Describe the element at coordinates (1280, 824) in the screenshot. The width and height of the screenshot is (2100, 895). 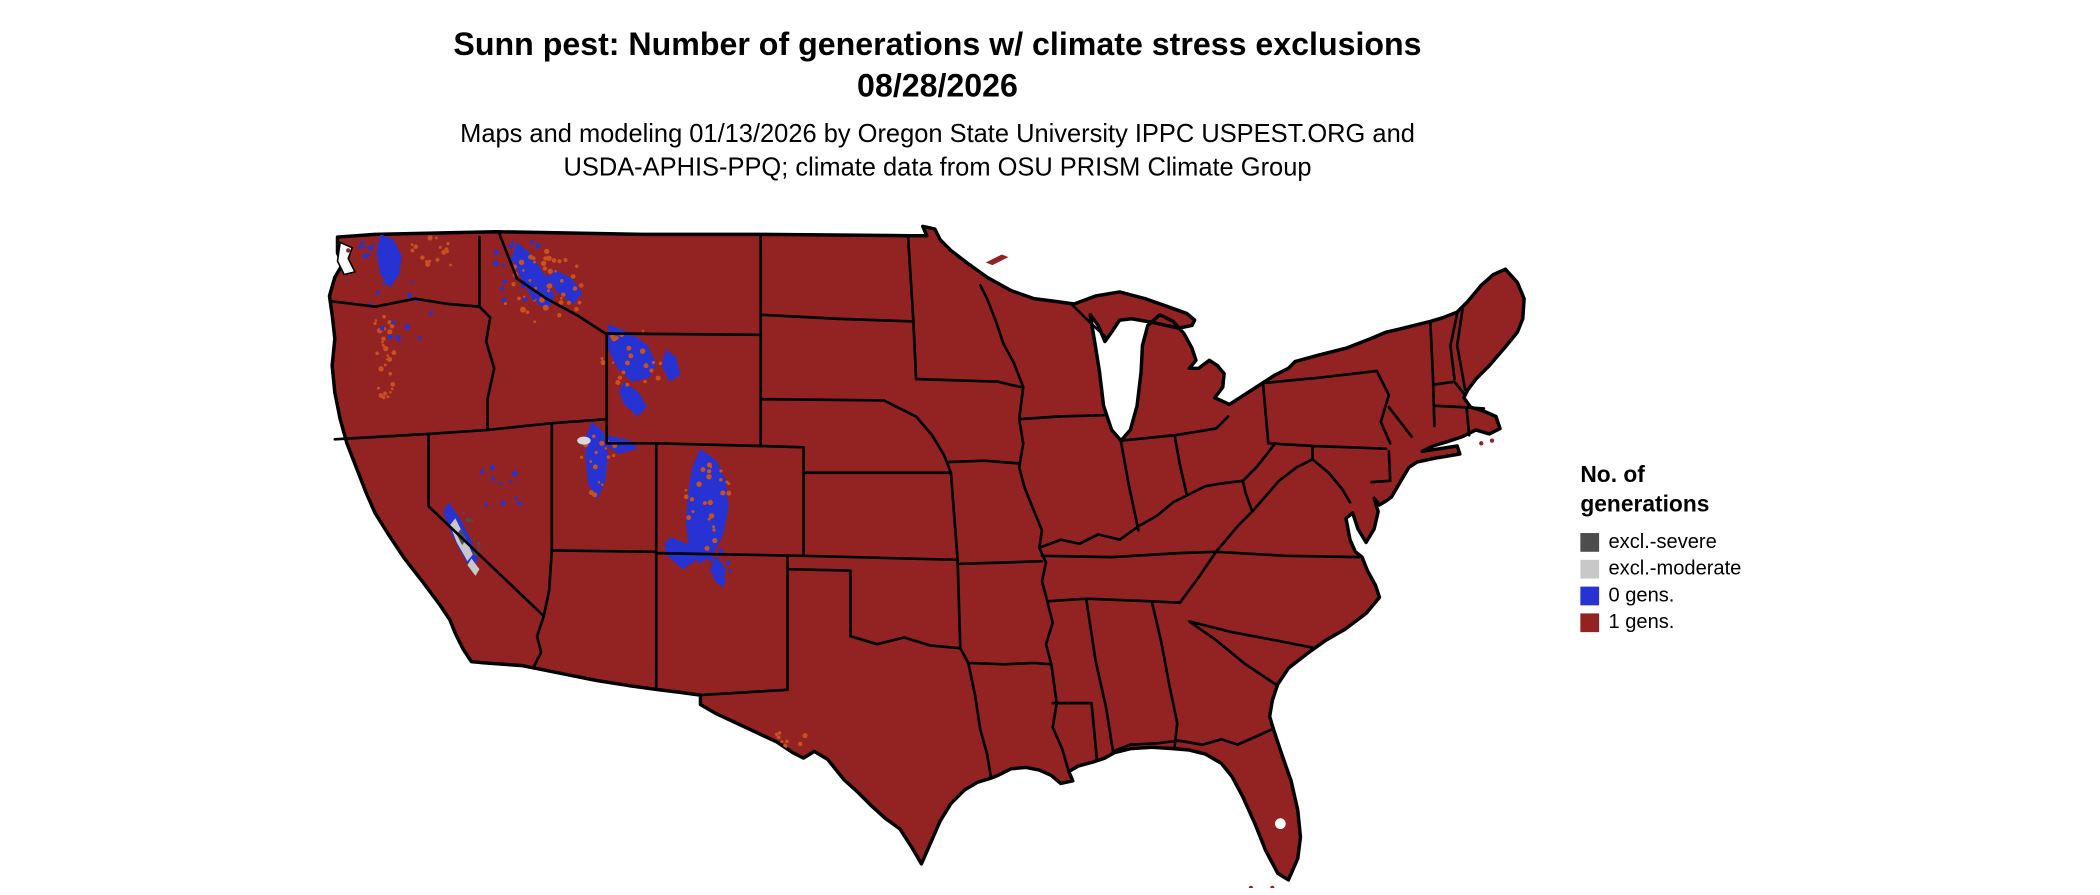
I see `lake-okeechobee` at that location.